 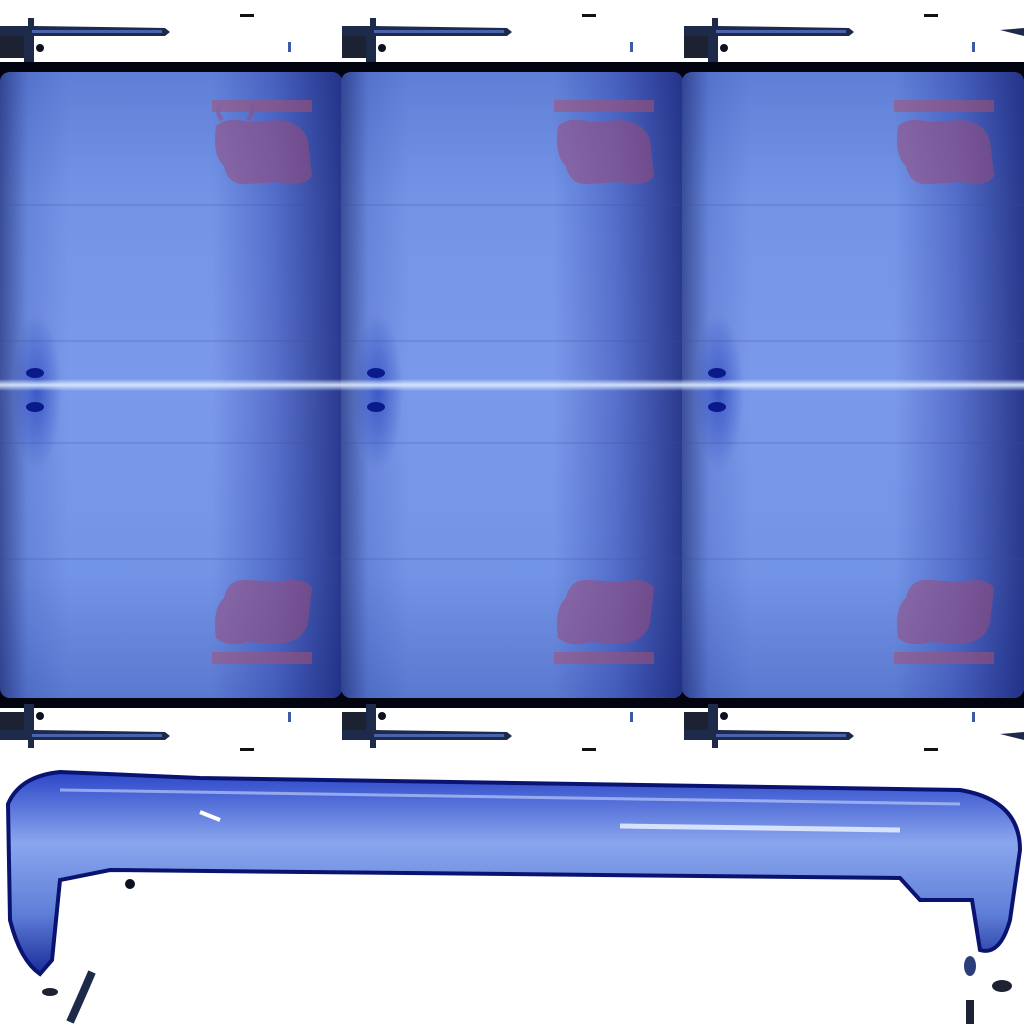 I want to click on top-pin-row, so click(x=512, y=31).